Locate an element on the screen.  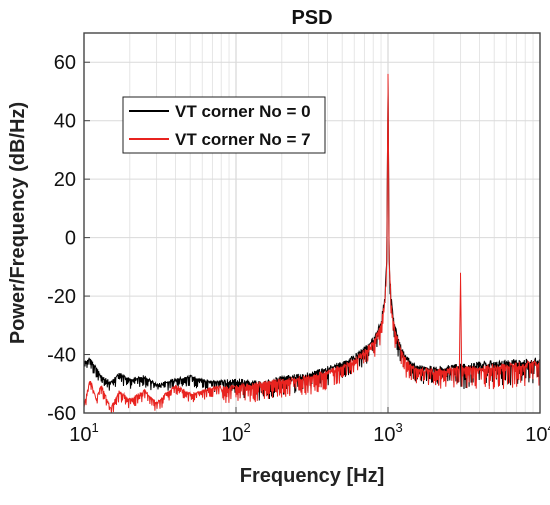
legend-box is located at coordinates (224, 125).